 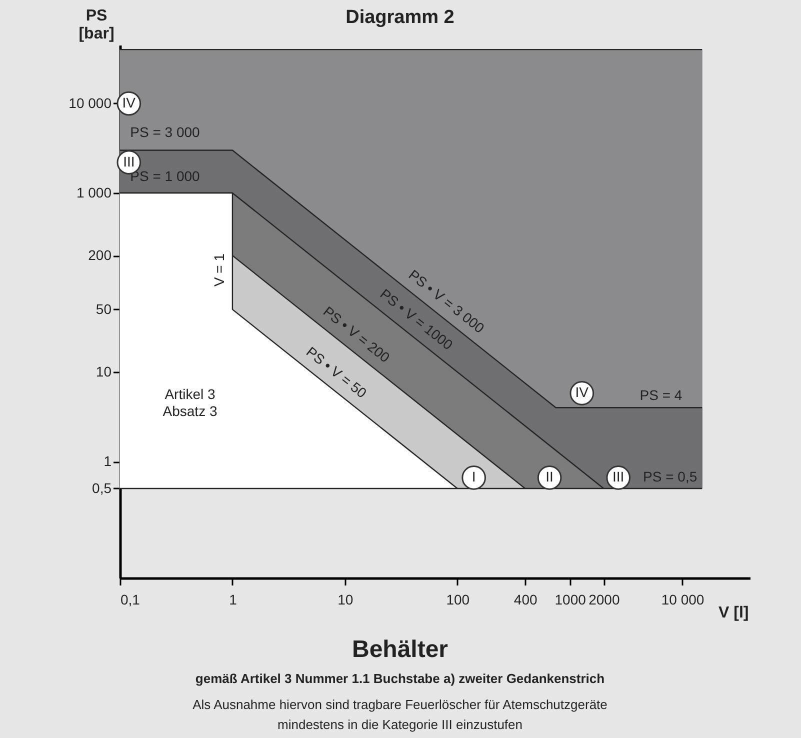 I want to click on annotation: Artikel 3 Absatz 3, so click(x=190, y=402).